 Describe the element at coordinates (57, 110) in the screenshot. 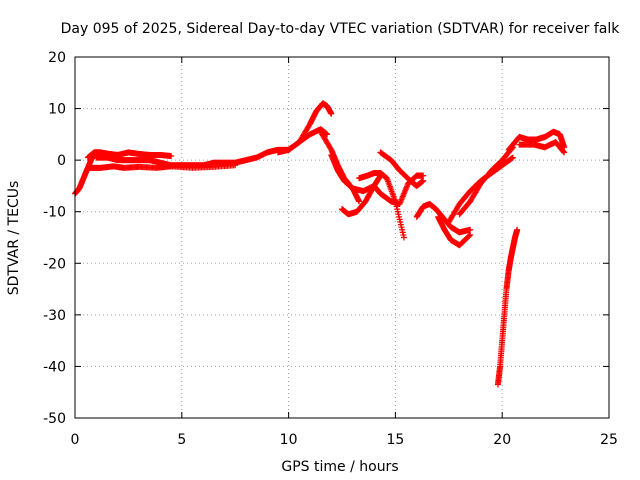

I see `y-tick-label: 10` at that location.